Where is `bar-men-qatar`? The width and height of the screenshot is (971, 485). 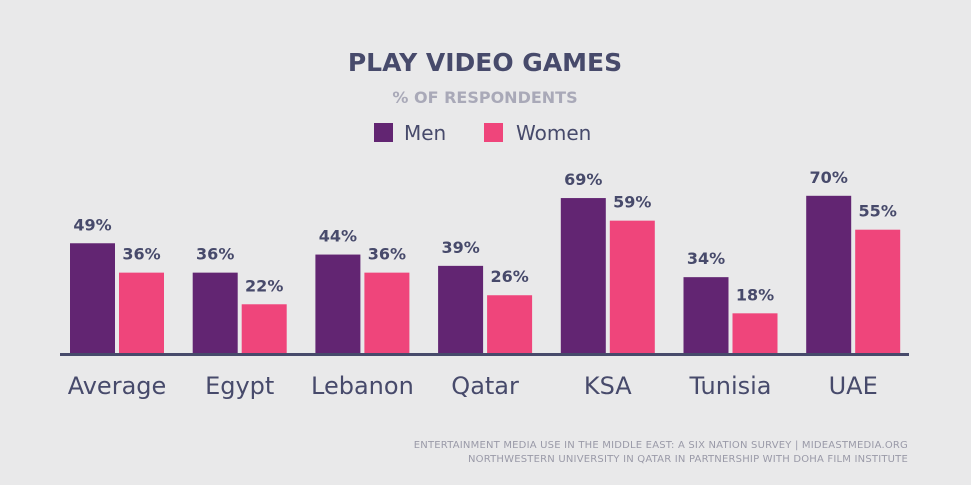
bar-men-qatar is located at coordinates (461, 309).